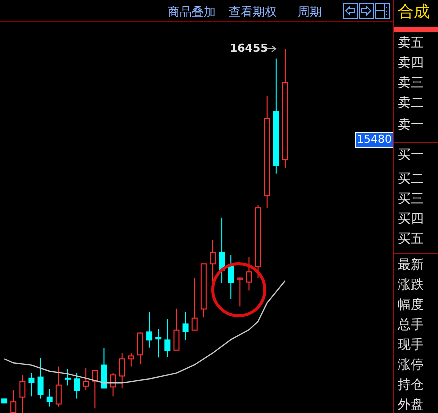 The width and height of the screenshot is (438, 413). I want to click on text: 卖三, so click(411, 83).